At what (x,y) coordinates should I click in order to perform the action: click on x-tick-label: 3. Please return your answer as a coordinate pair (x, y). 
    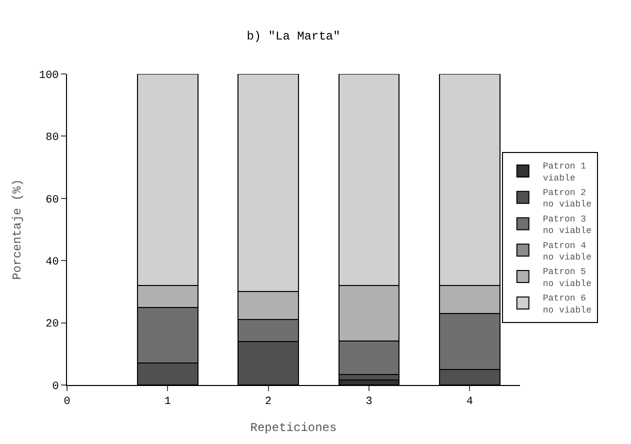
    Looking at the image, I should click on (369, 402).